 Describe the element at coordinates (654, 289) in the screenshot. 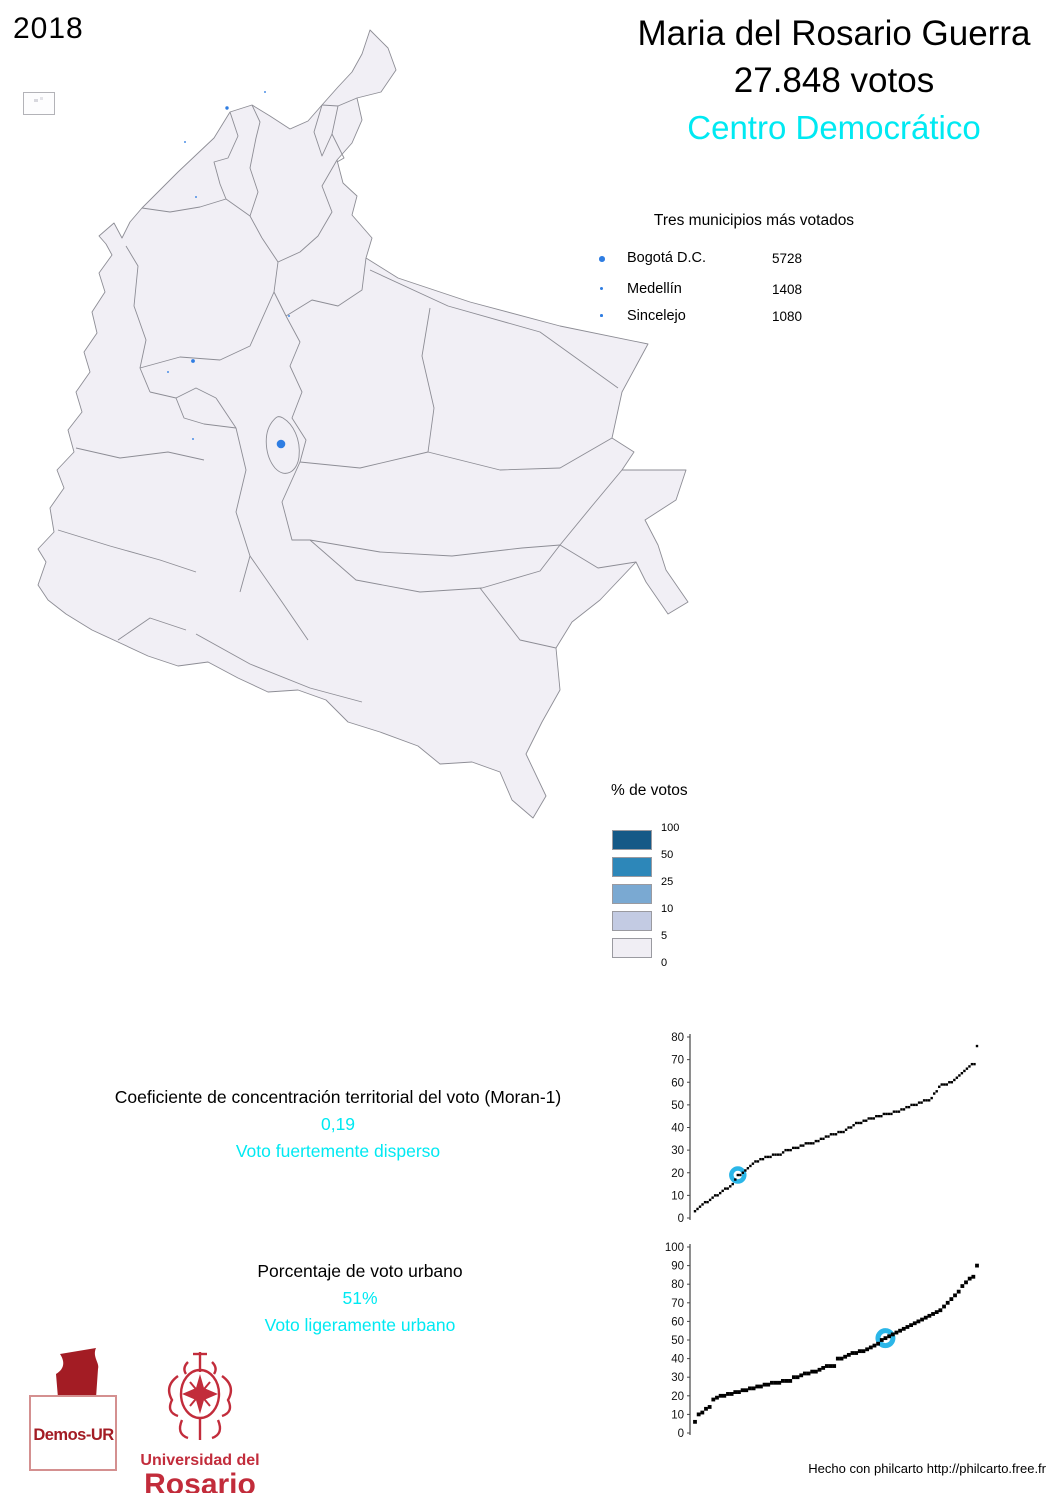

I see `municipality-name: Medellín` at that location.